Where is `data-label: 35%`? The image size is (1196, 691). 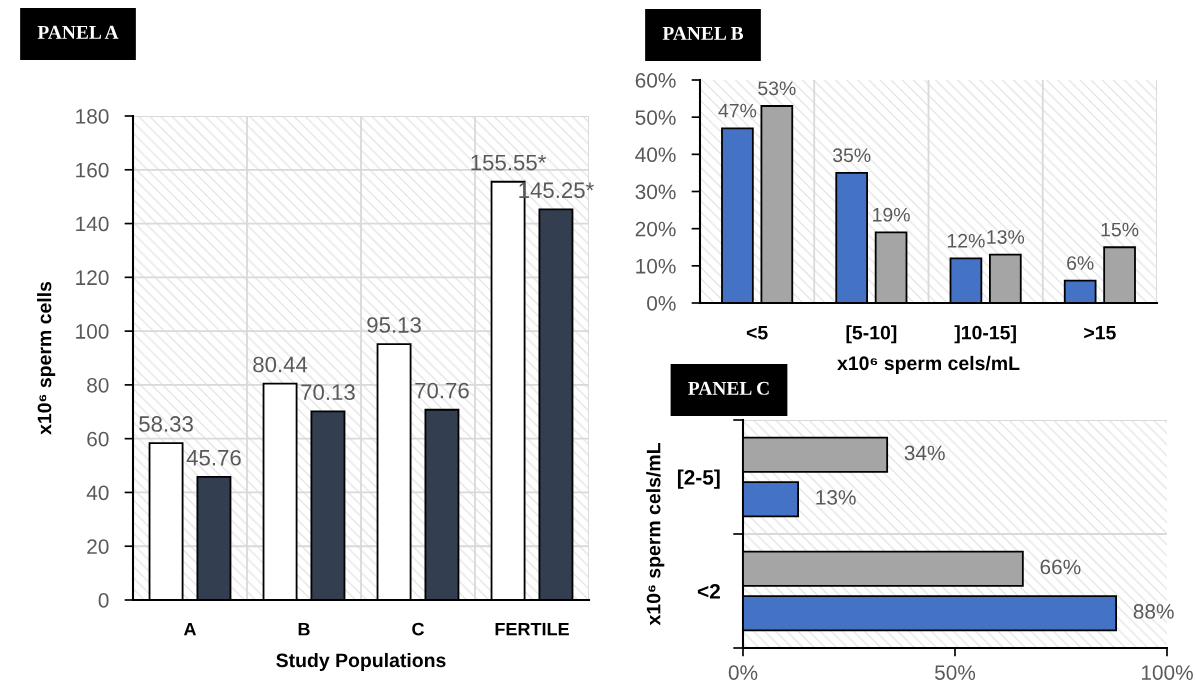
data-label: 35% is located at coordinates (851, 155).